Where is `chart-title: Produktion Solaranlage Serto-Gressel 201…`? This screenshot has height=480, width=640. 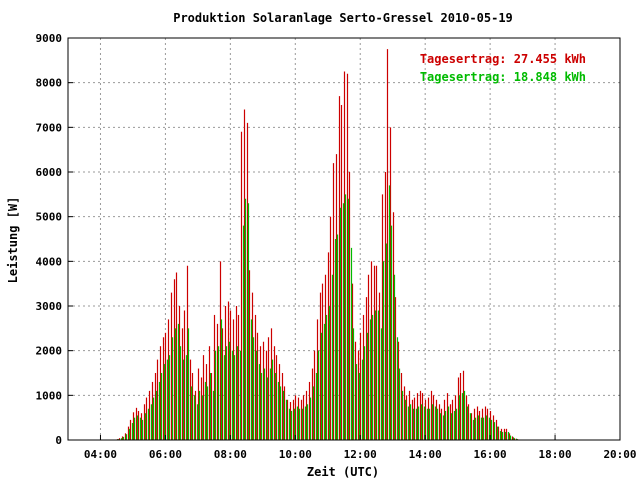
chart-title: Produktion Solaranlage Serto-Gressel 201… is located at coordinates (343, 18).